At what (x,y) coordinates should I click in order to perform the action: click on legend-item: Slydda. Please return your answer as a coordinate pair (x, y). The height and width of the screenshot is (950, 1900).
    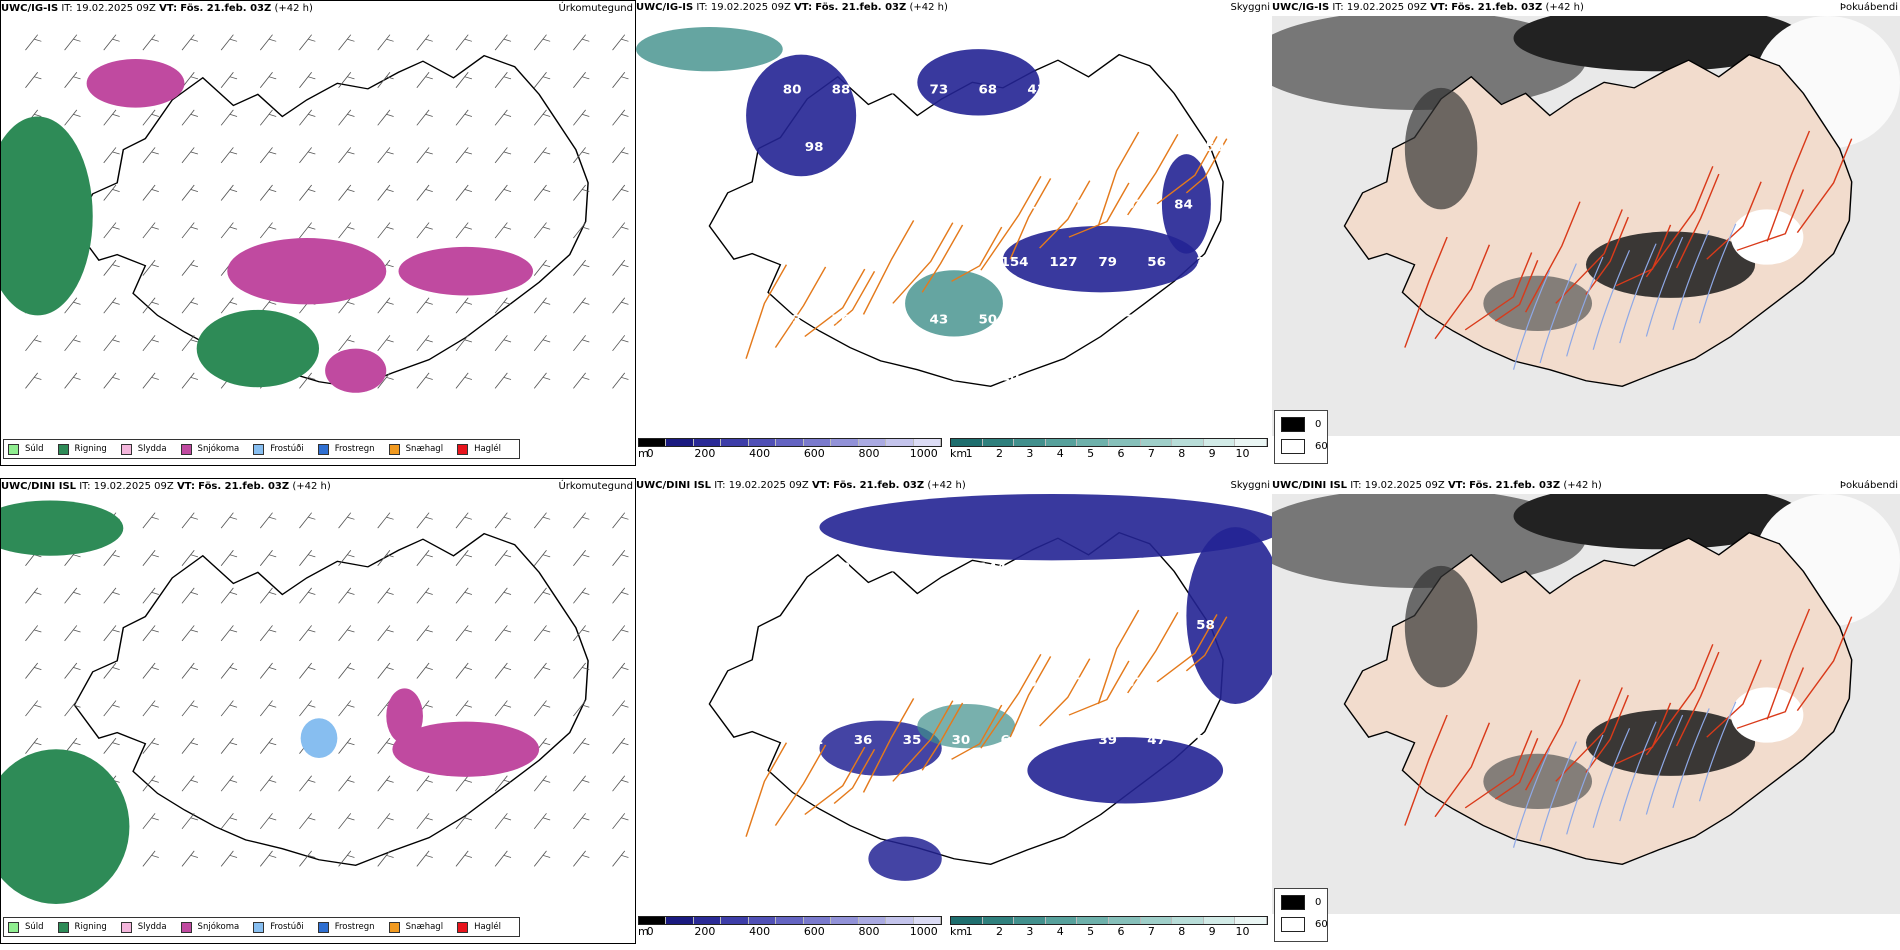
    Looking at the image, I should click on (143, 927).